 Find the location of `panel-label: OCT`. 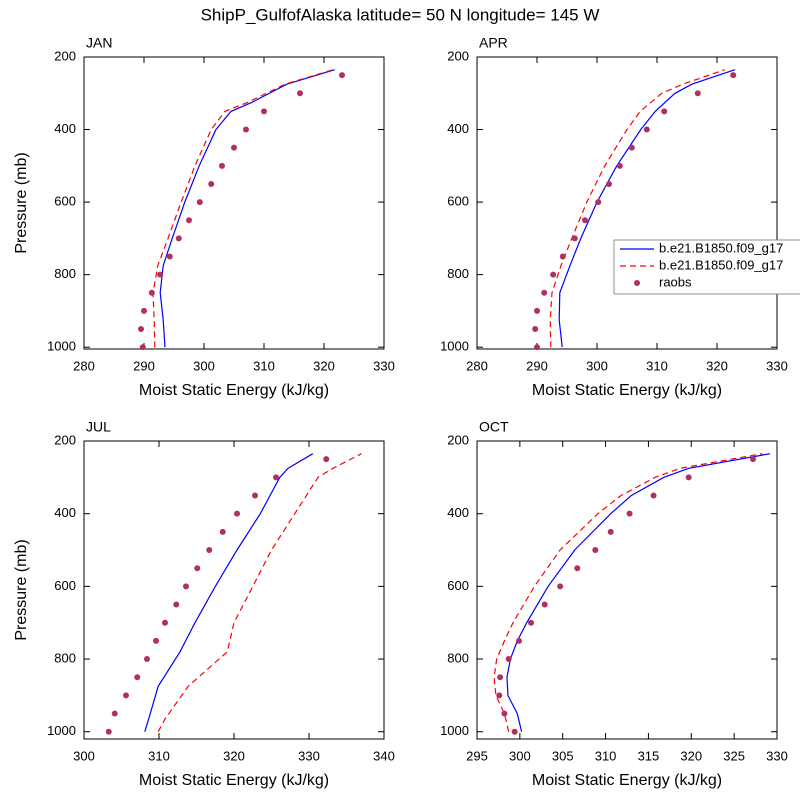

panel-label: OCT is located at coordinates (494, 427).